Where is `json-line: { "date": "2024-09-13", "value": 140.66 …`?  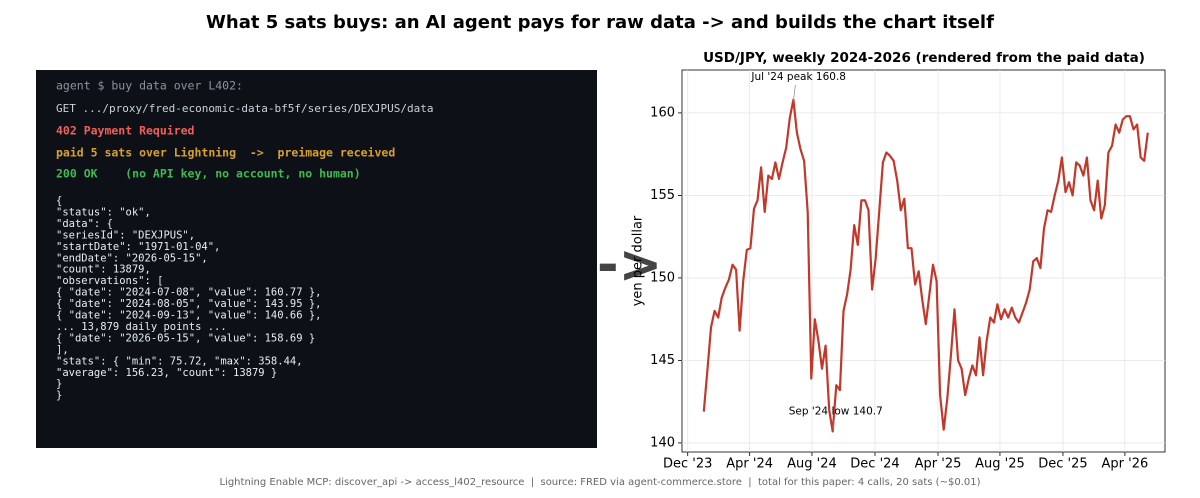
json-line: { "date": "2024-09-13", "value": 140.66 … is located at coordinates (189, 316).